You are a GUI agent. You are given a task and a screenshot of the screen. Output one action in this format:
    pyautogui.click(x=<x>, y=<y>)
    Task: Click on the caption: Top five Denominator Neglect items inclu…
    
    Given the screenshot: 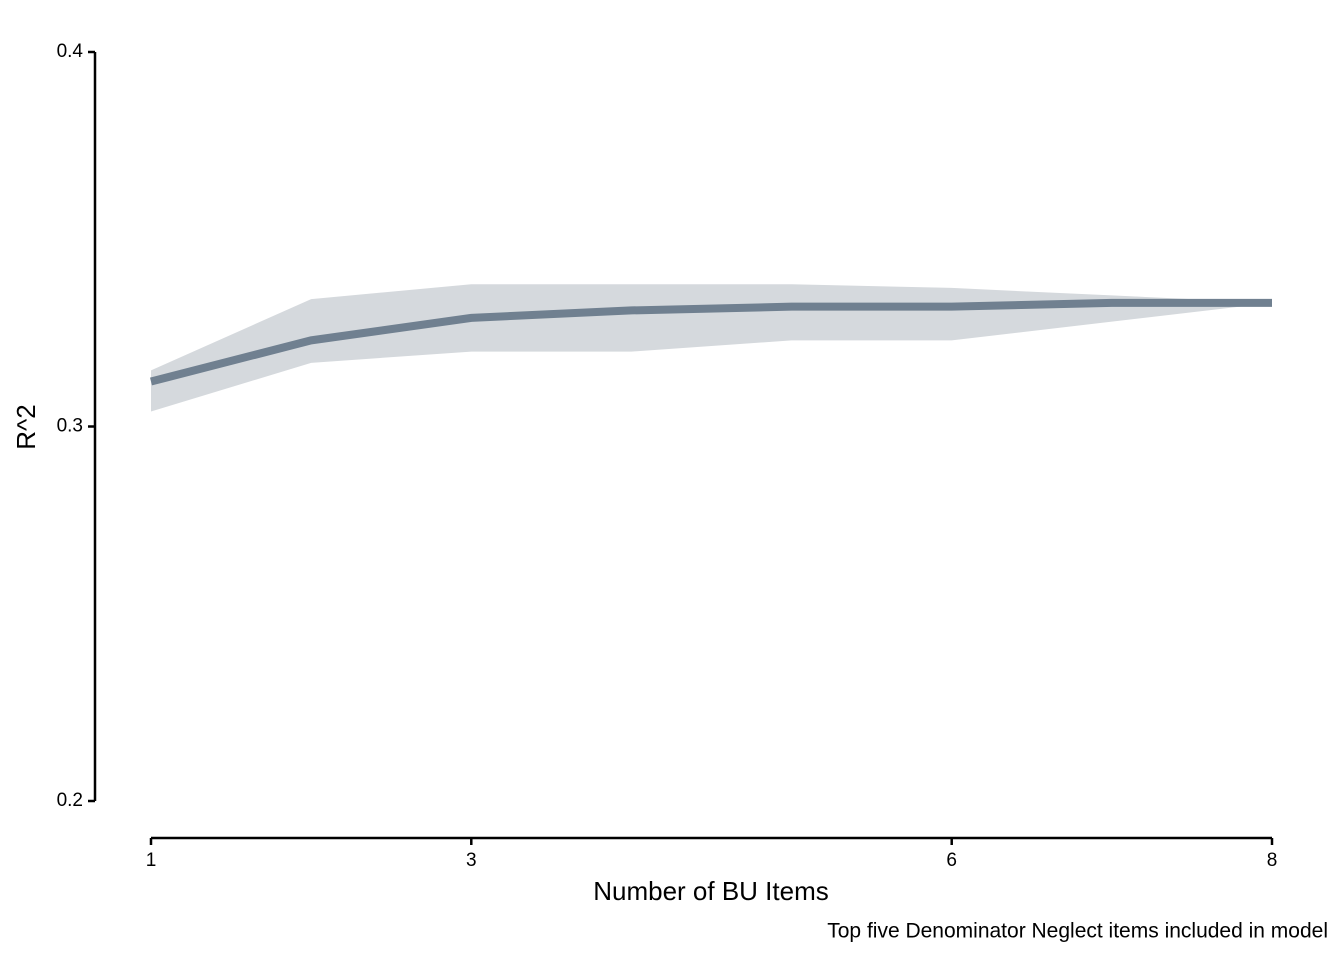 What is the action you would take?
    pyautogui.click(x=1077, y=931)
    